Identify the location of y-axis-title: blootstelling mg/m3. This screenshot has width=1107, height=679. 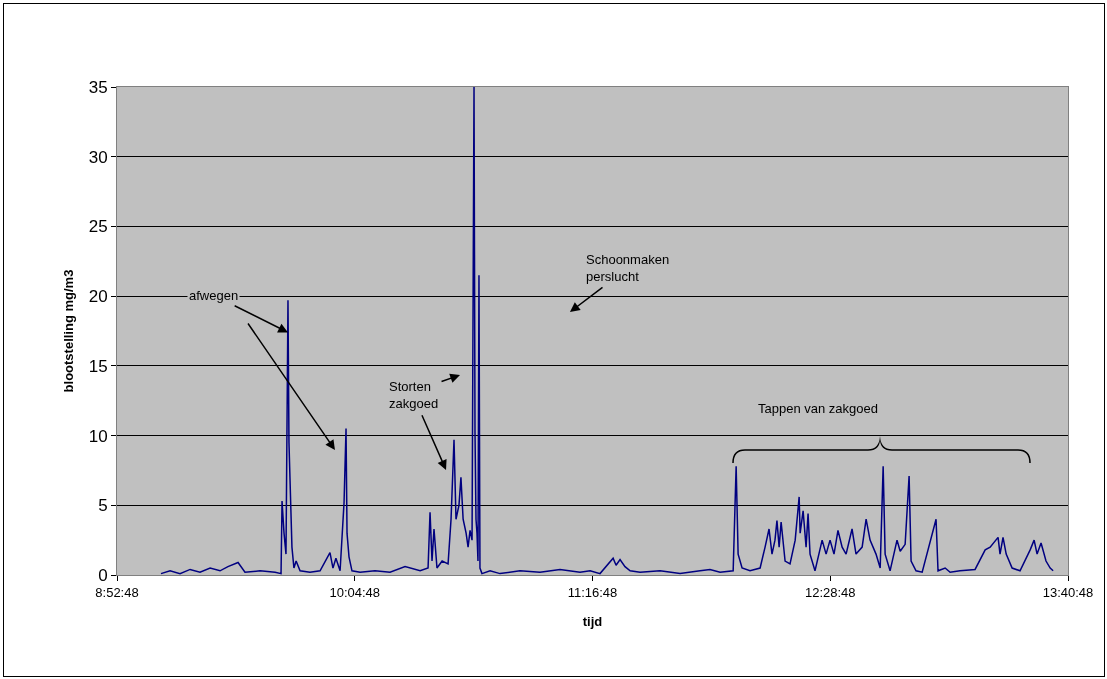
(68, 331).